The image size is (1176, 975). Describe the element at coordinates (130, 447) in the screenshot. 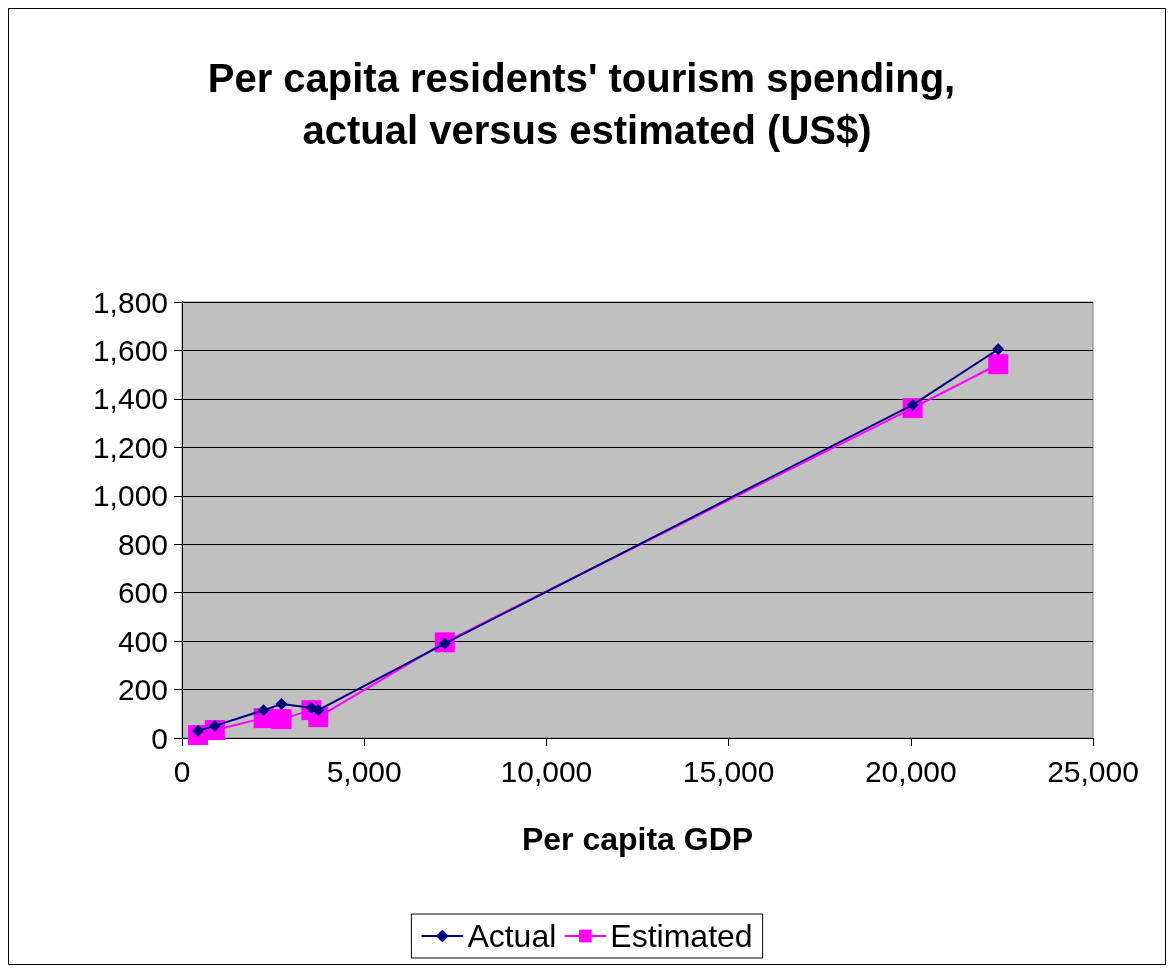

I see `y-tick-label: 1,200` at that location.